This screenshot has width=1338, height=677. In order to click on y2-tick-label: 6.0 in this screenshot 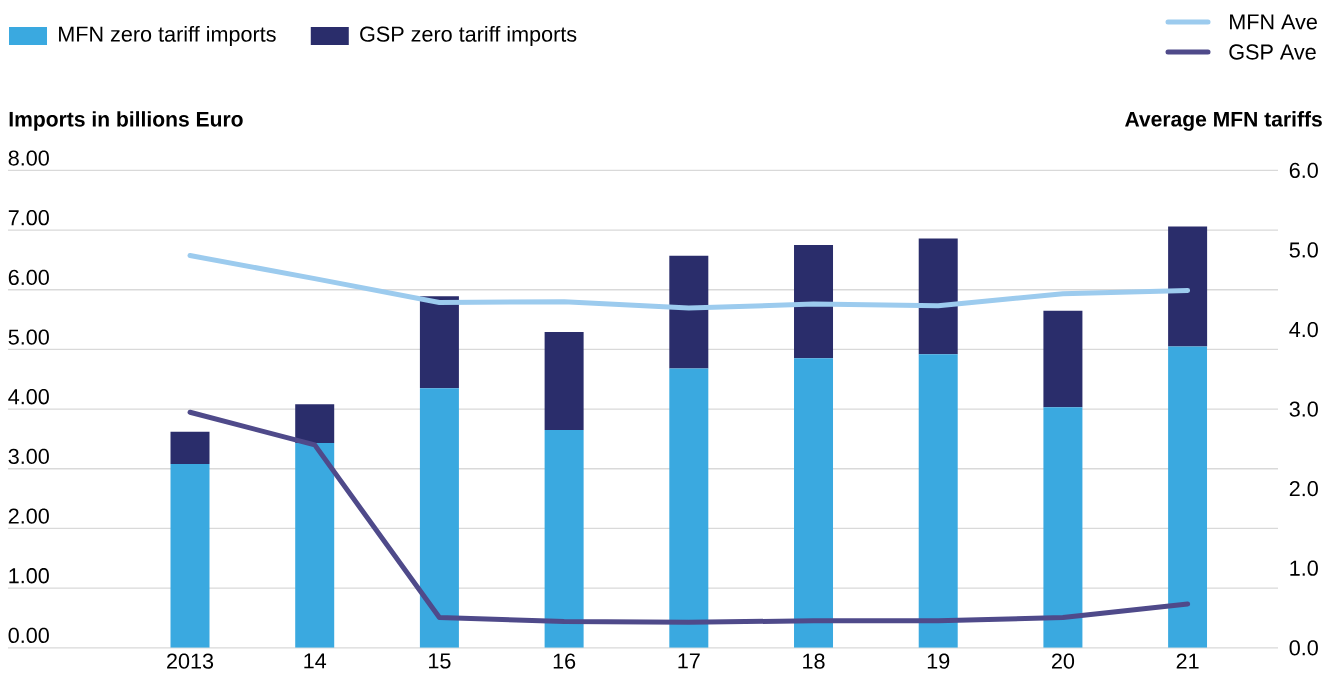, I will do `click(1303, 170)`.